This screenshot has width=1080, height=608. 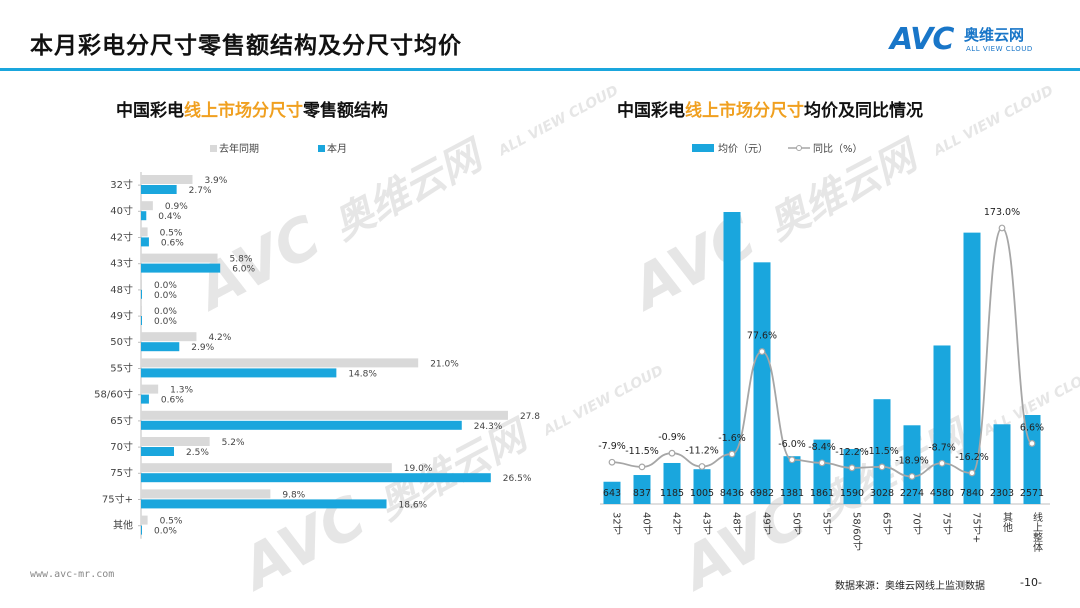 What do you see at coordinates (732, 493) in the screenshot?
I see `right-bar-label: 8436` at bounding box center [732, 493].